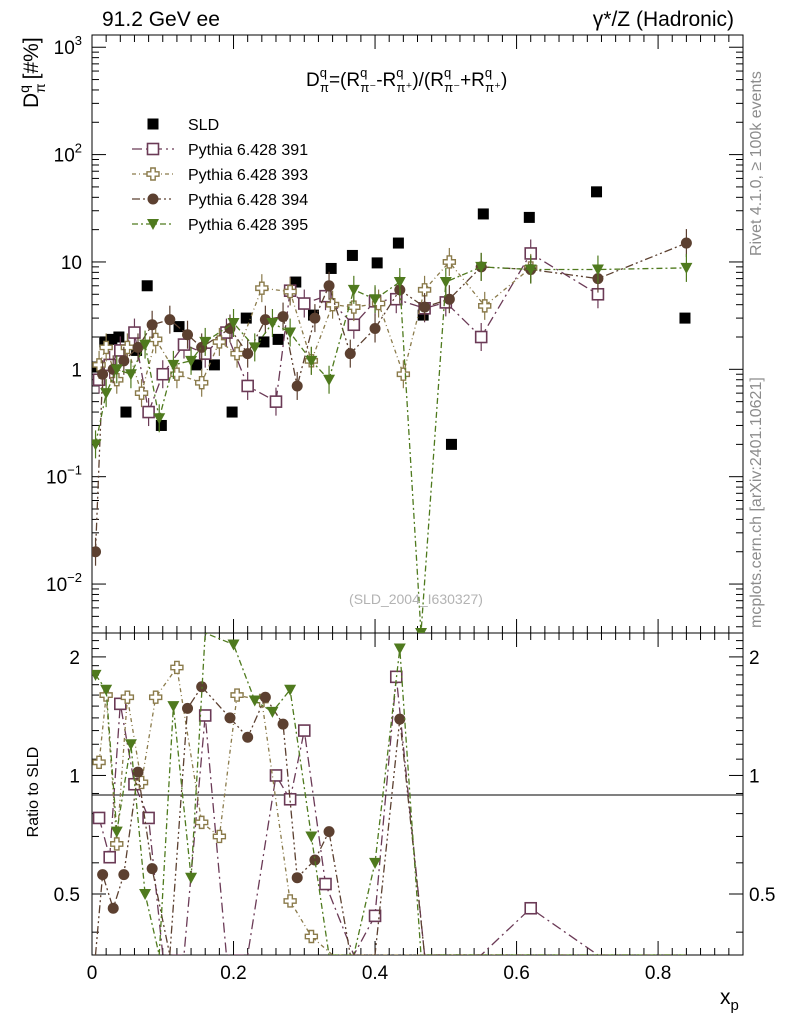 This screenshot has height=1024, width=786. What do you see at coordinates (233, 973) in the screenshot?
I see `x-tick-label: 0.2` at bounding box center [233, 973].